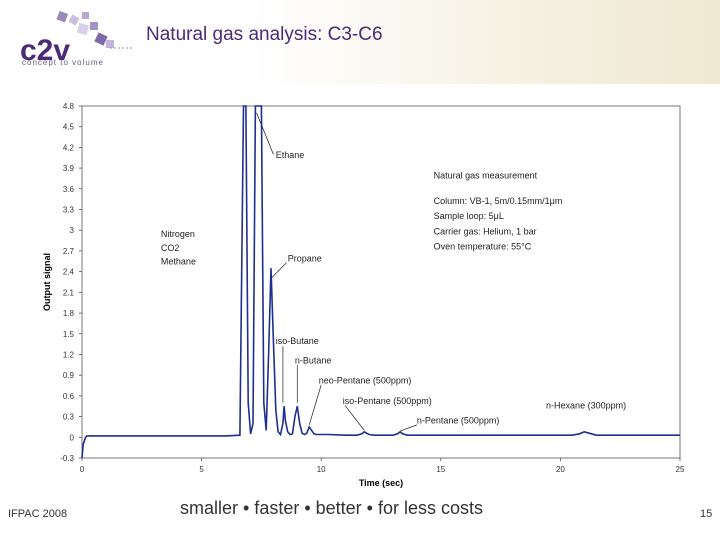 This screenshot has height=540, width=720. What do you see at coordinates (69, 272) in the screenshot?
I see `y-tick-label: 2.4` at bounding box center [69, 272].